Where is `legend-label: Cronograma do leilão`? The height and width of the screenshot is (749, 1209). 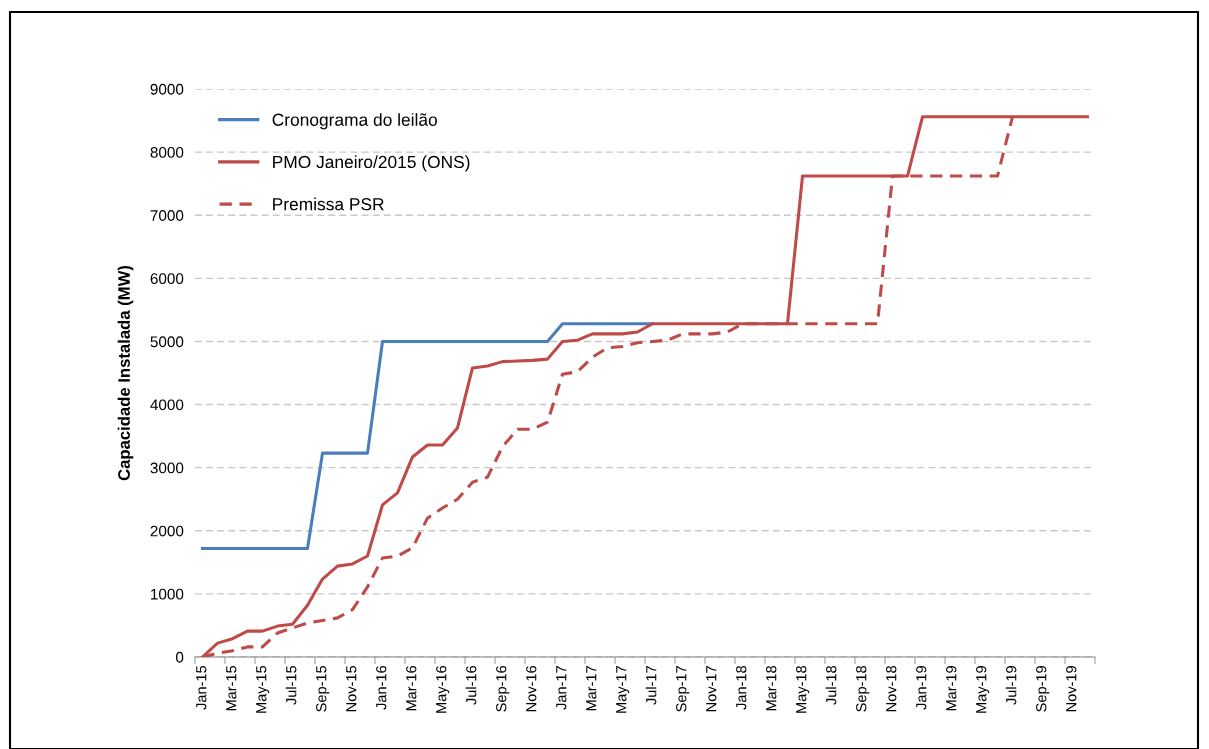 legend-label: Cronograma do leilão is located at coordinates (354, 121).